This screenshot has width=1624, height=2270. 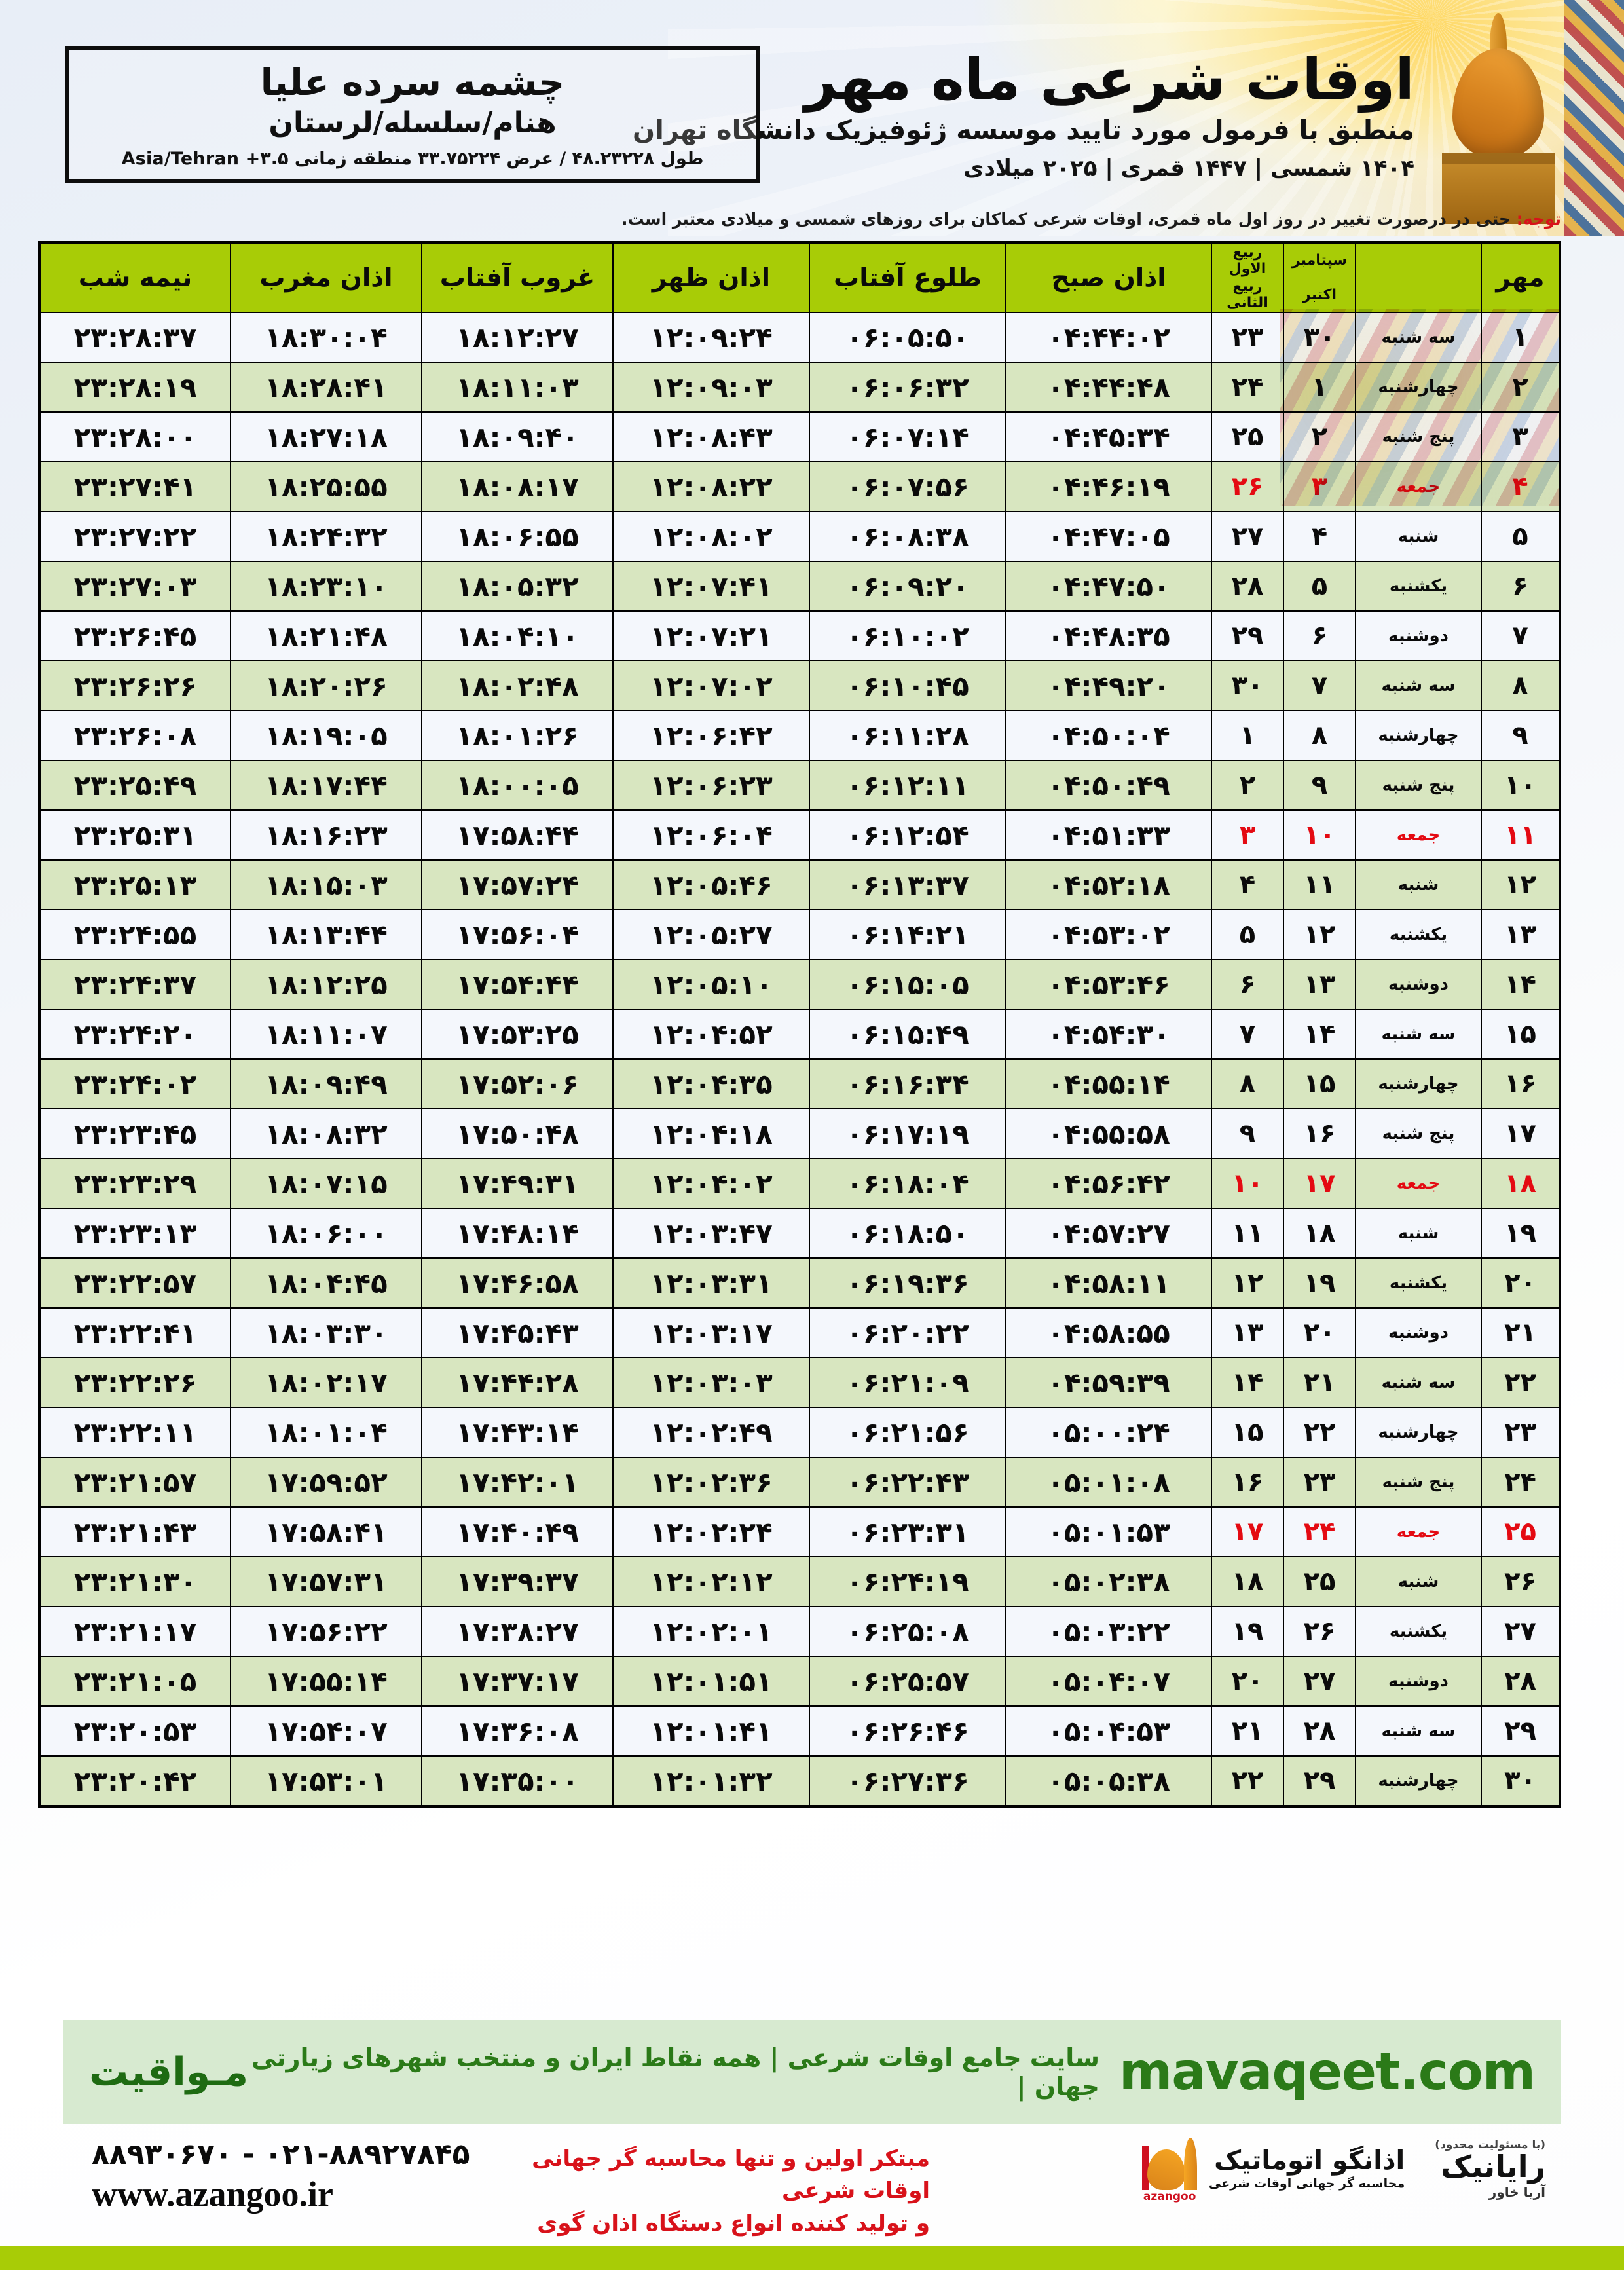 I want to click on cell-tolu: ۰۶:۲۴:۱۹, so click(x=907, y=1581).